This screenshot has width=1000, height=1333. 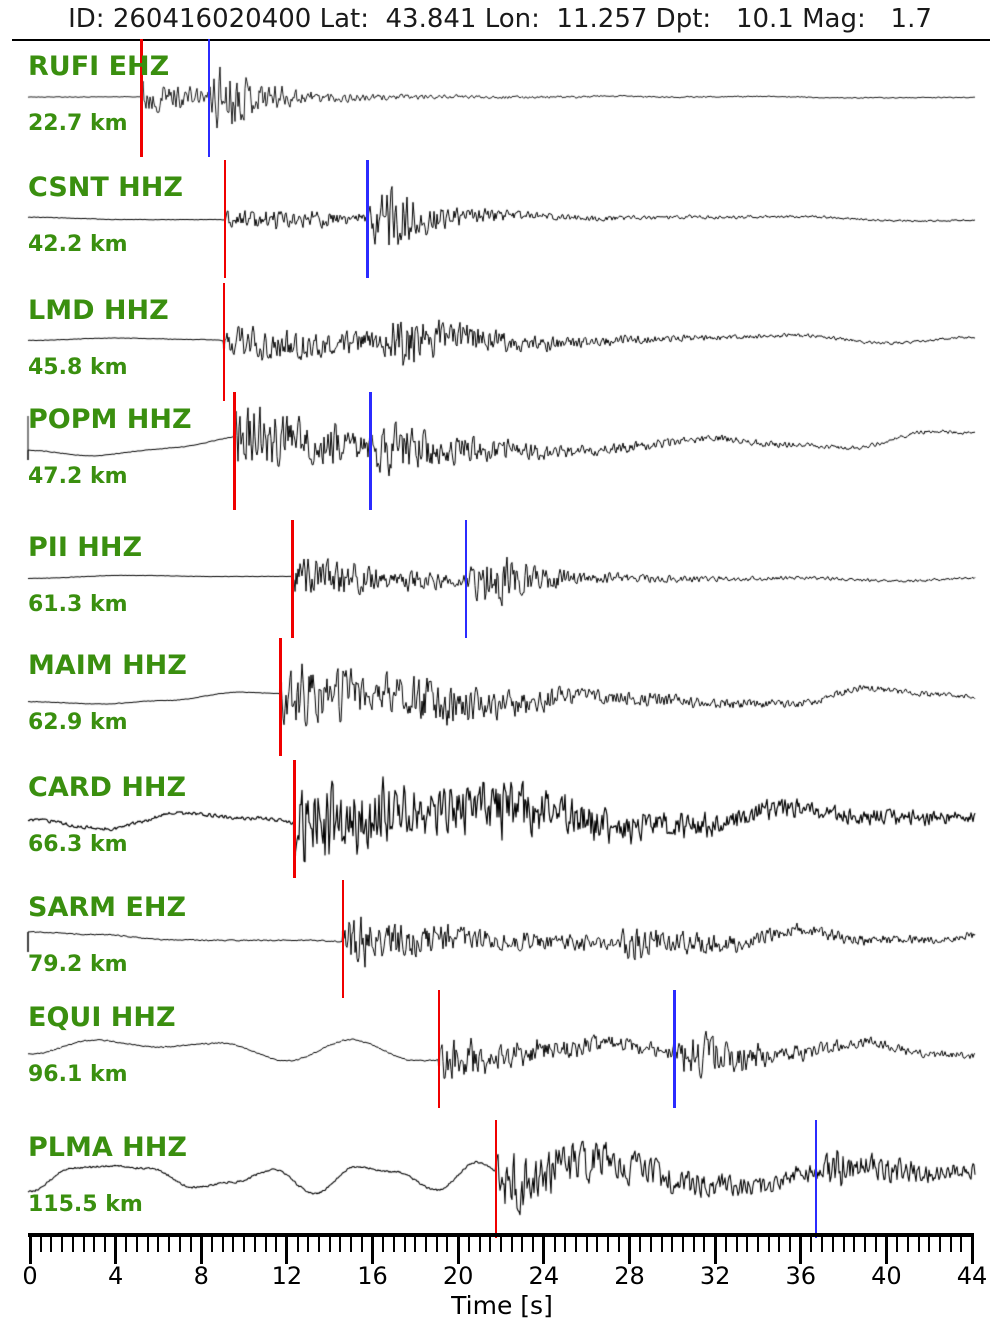 I want to click on axis-tick-label: 4, so click(x=115, y=1276).